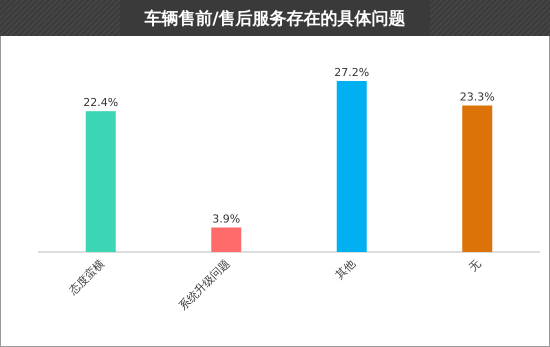 This screenshot has width=550, height=347. I want to click on x-tick-label: 其他, so click(345, 269).